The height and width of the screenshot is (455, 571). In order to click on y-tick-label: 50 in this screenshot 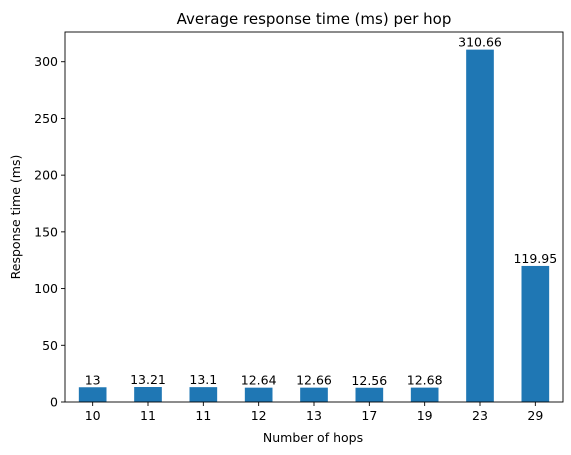, I will do `click(50, 345)`.